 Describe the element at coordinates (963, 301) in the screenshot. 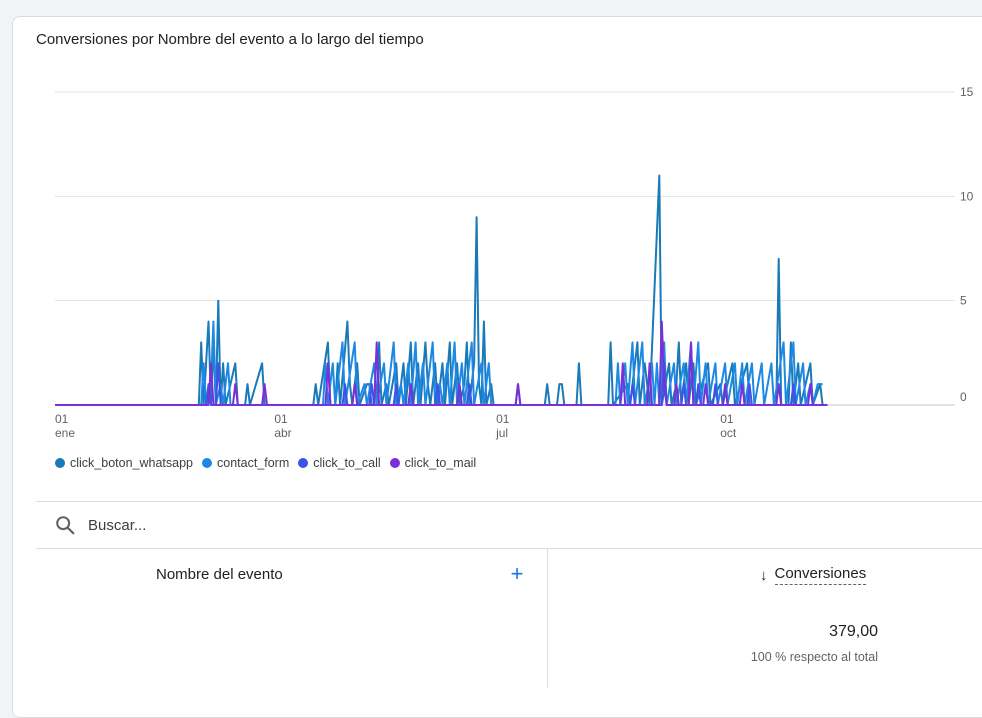

I see `y-tick-label: 5` at that location.